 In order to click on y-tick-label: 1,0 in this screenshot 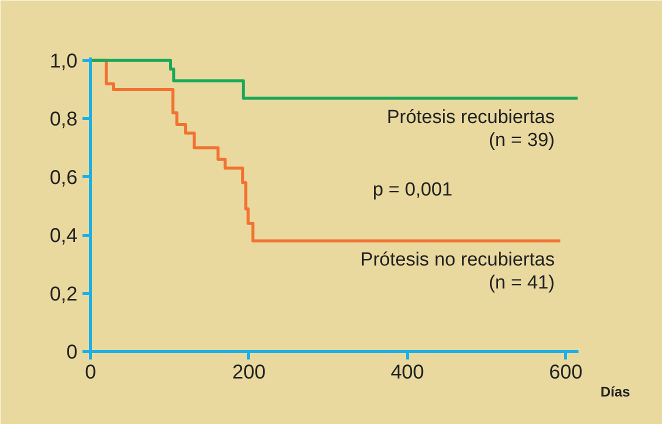, I will do `click(64, 61)`.